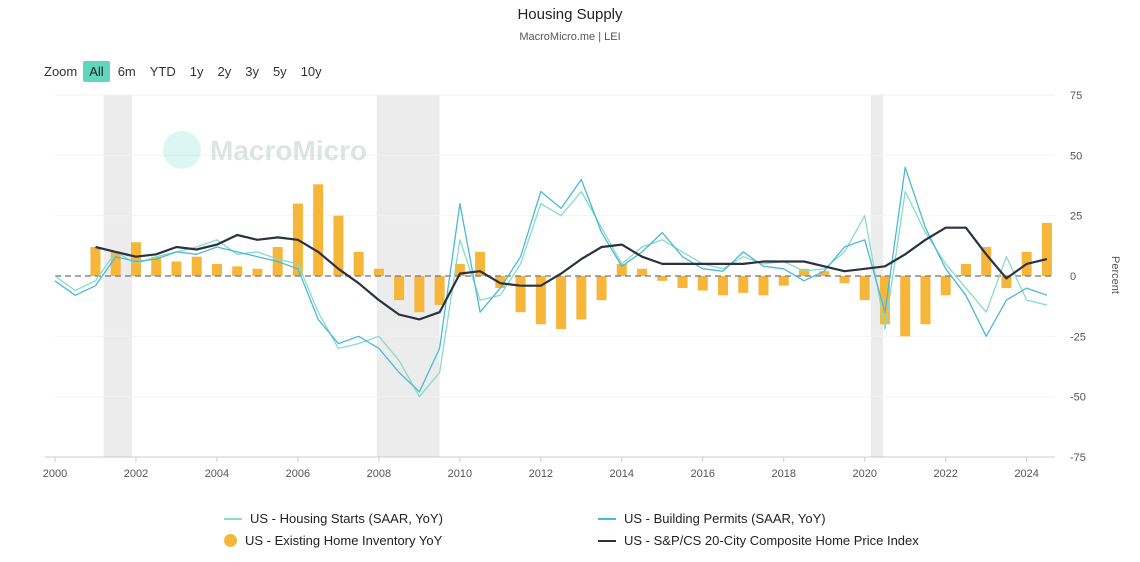 This screenshot has height=562, width=1140. I want to click on y-tick-label: -25, so click(1078, 337).